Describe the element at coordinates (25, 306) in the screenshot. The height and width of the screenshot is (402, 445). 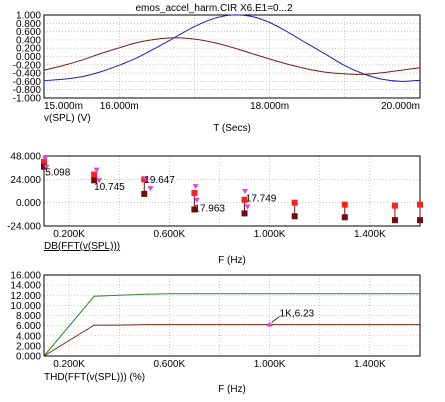
I see `y-tick-label: 10.000` at that location.